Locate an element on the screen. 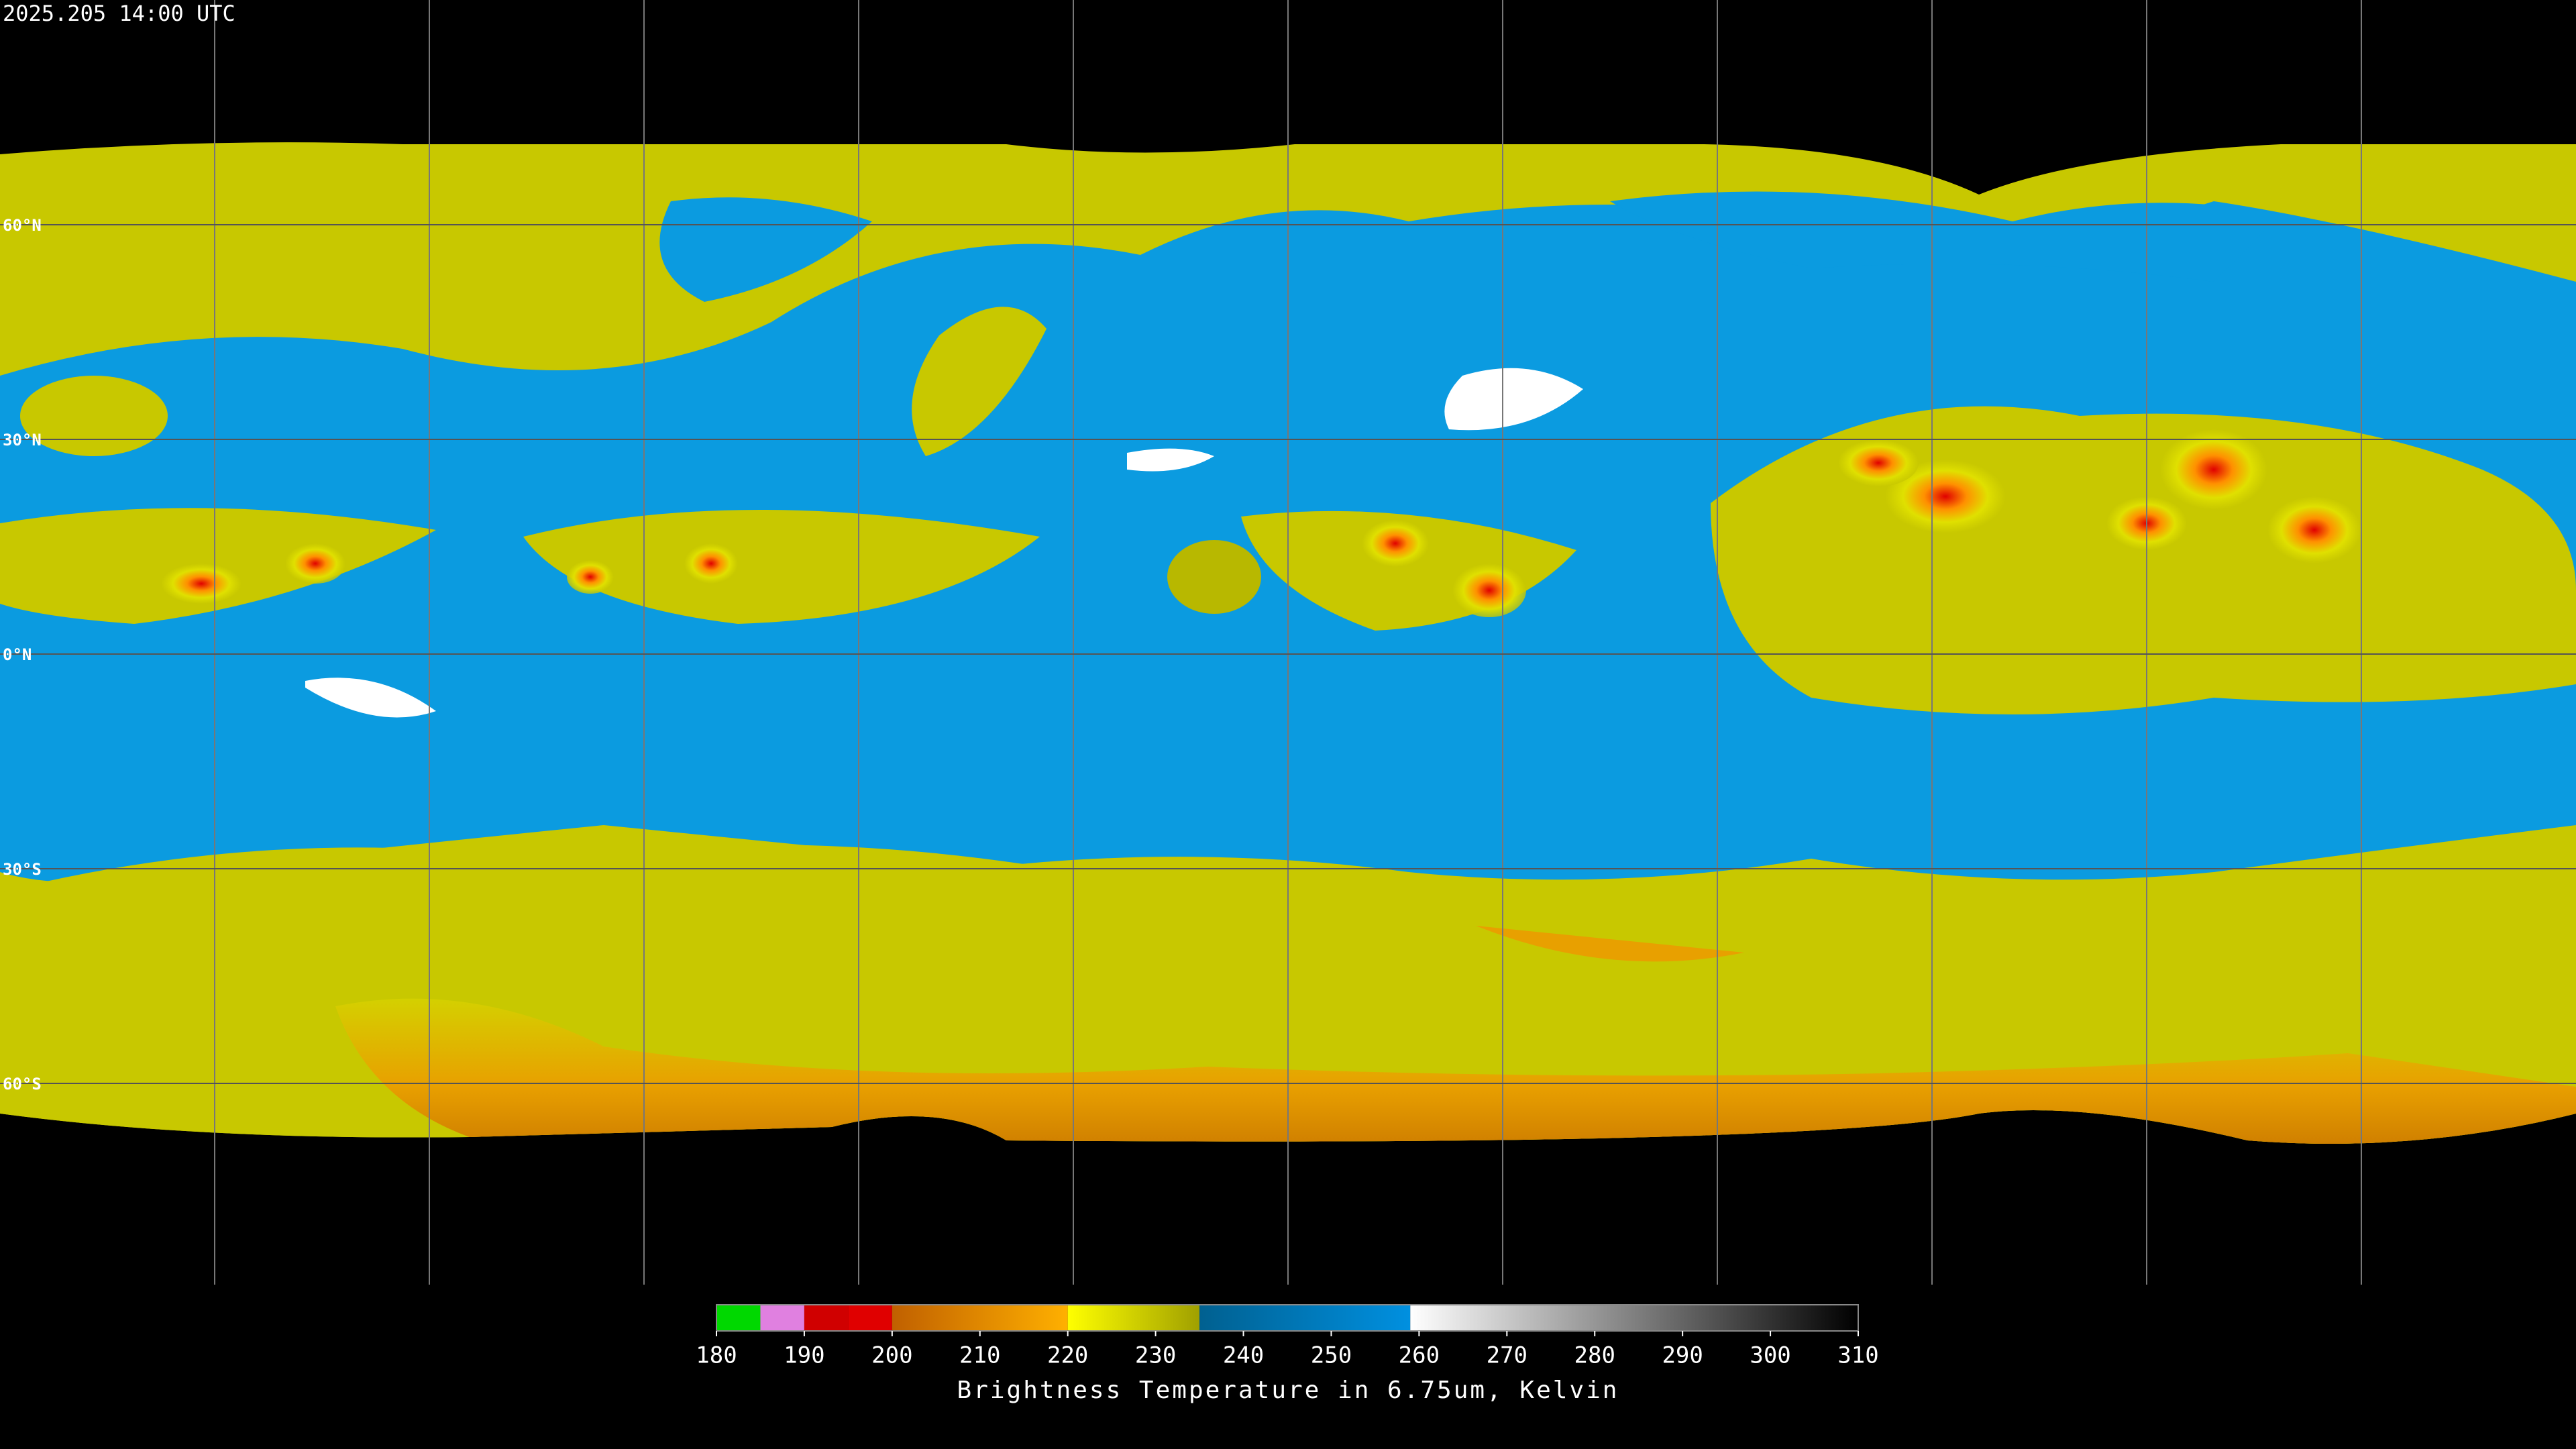 This screenshot has width=2576, height=1449. timestamp: 2025.205 14:00 UTC is located at coordinates (119, 13).